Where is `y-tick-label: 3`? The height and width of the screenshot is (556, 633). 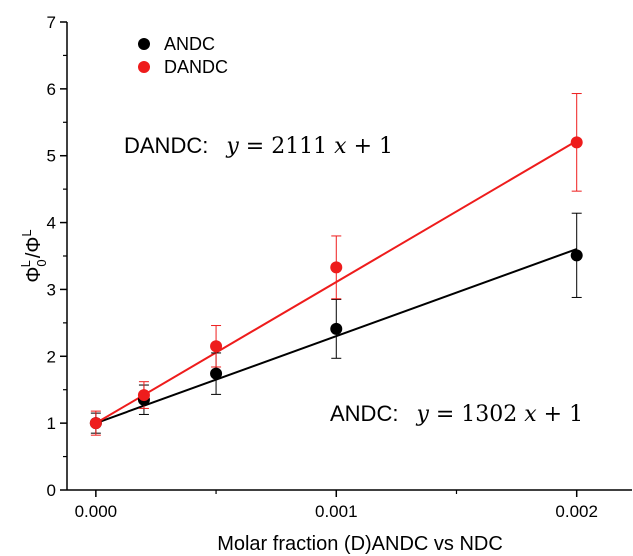
y-tick-label: 3 is located at coordinates (51, 289).